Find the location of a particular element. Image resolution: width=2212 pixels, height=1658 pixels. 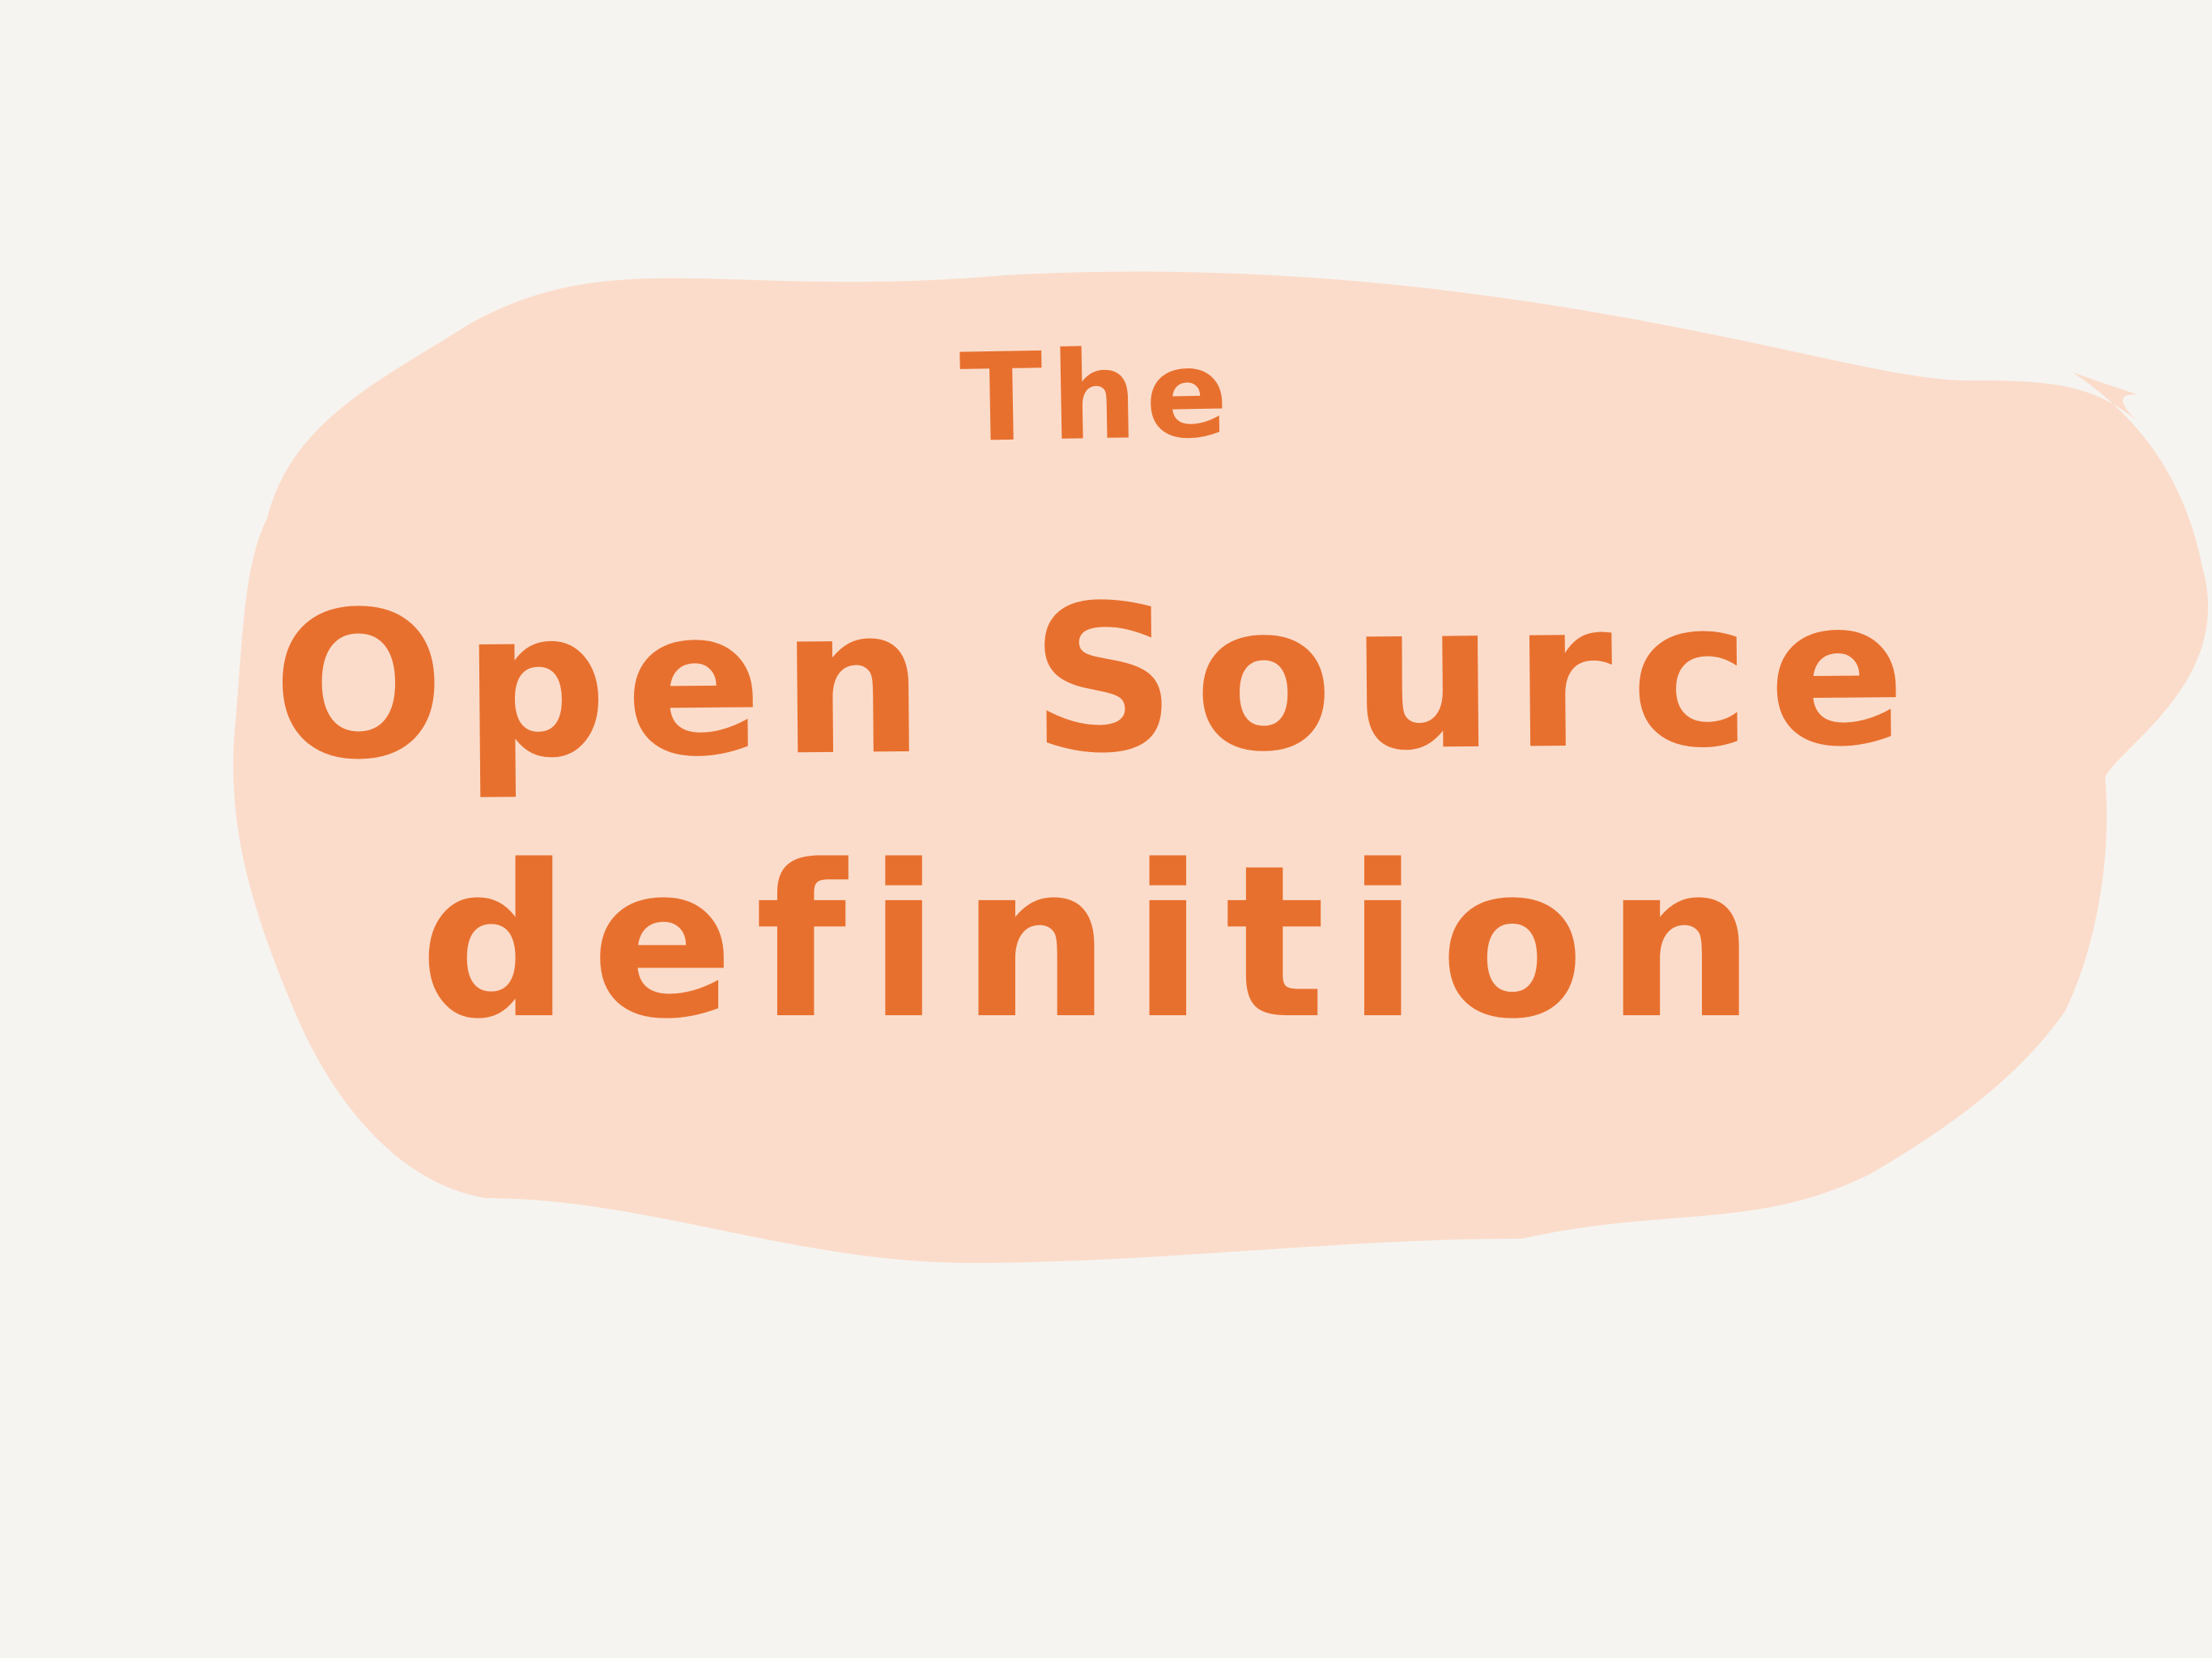

title-line-open-source: Open Source is located at coordinates (1098, 680).